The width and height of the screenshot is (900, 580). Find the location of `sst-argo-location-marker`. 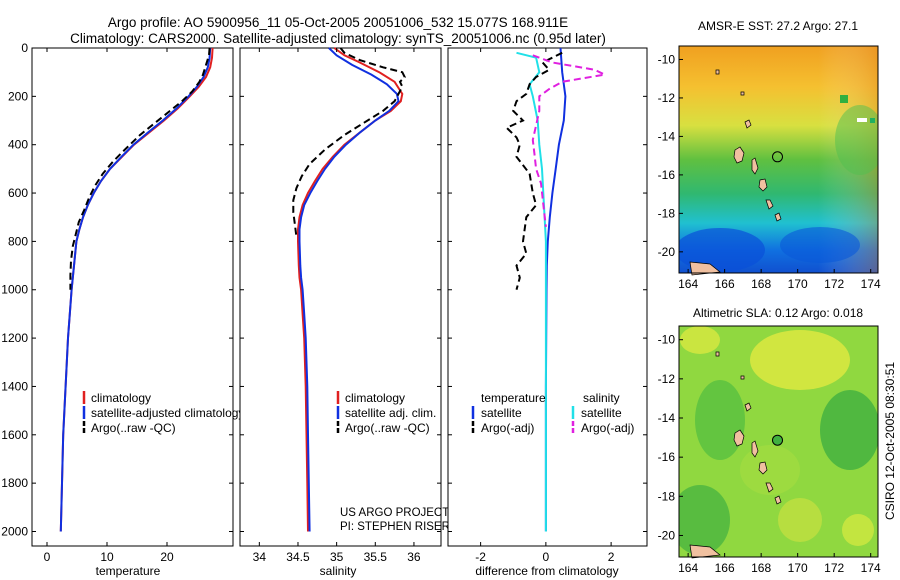

sst-argo-location-marker is located at coordinates (777, 157).